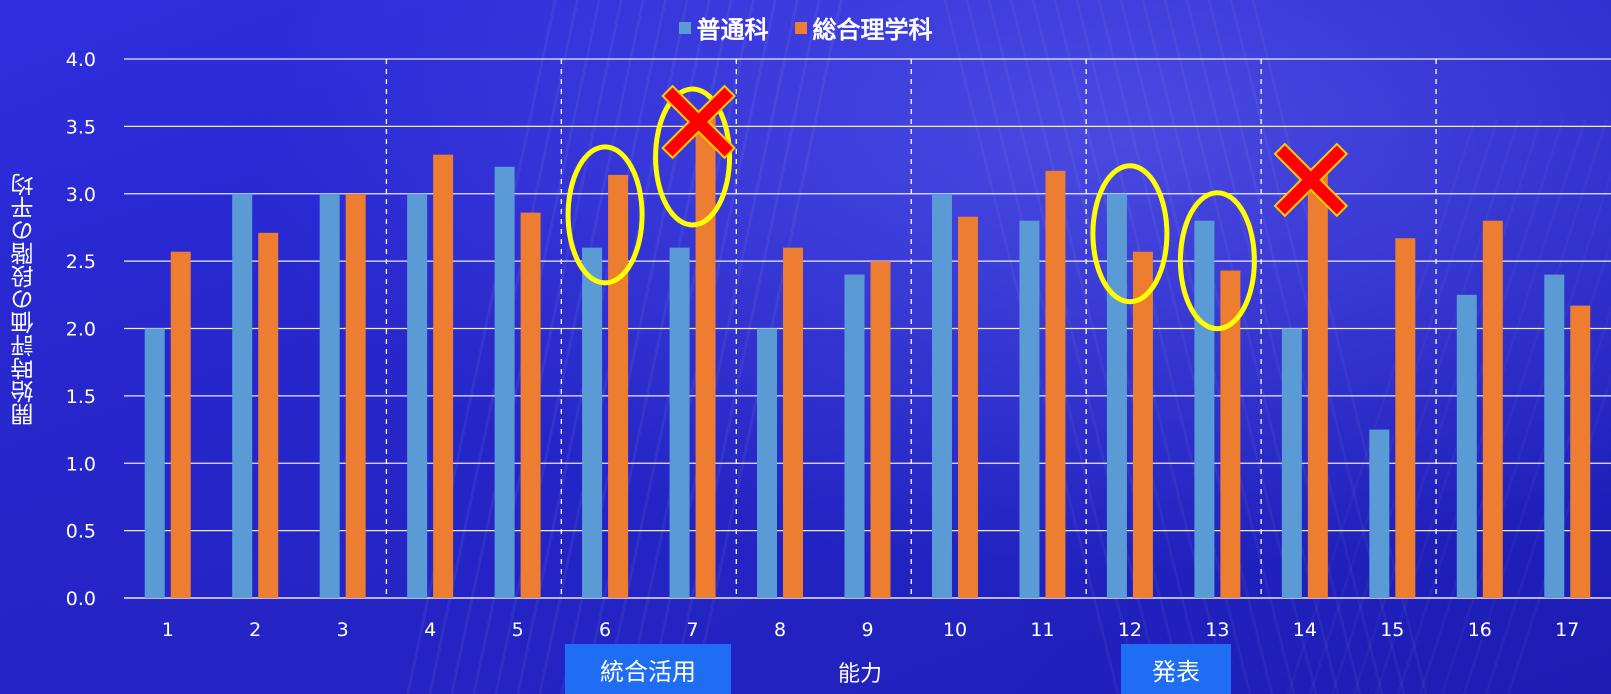 The image size is (1611, 694). I want to click on legend-label-series-1: 普通科, so click(732, 30).